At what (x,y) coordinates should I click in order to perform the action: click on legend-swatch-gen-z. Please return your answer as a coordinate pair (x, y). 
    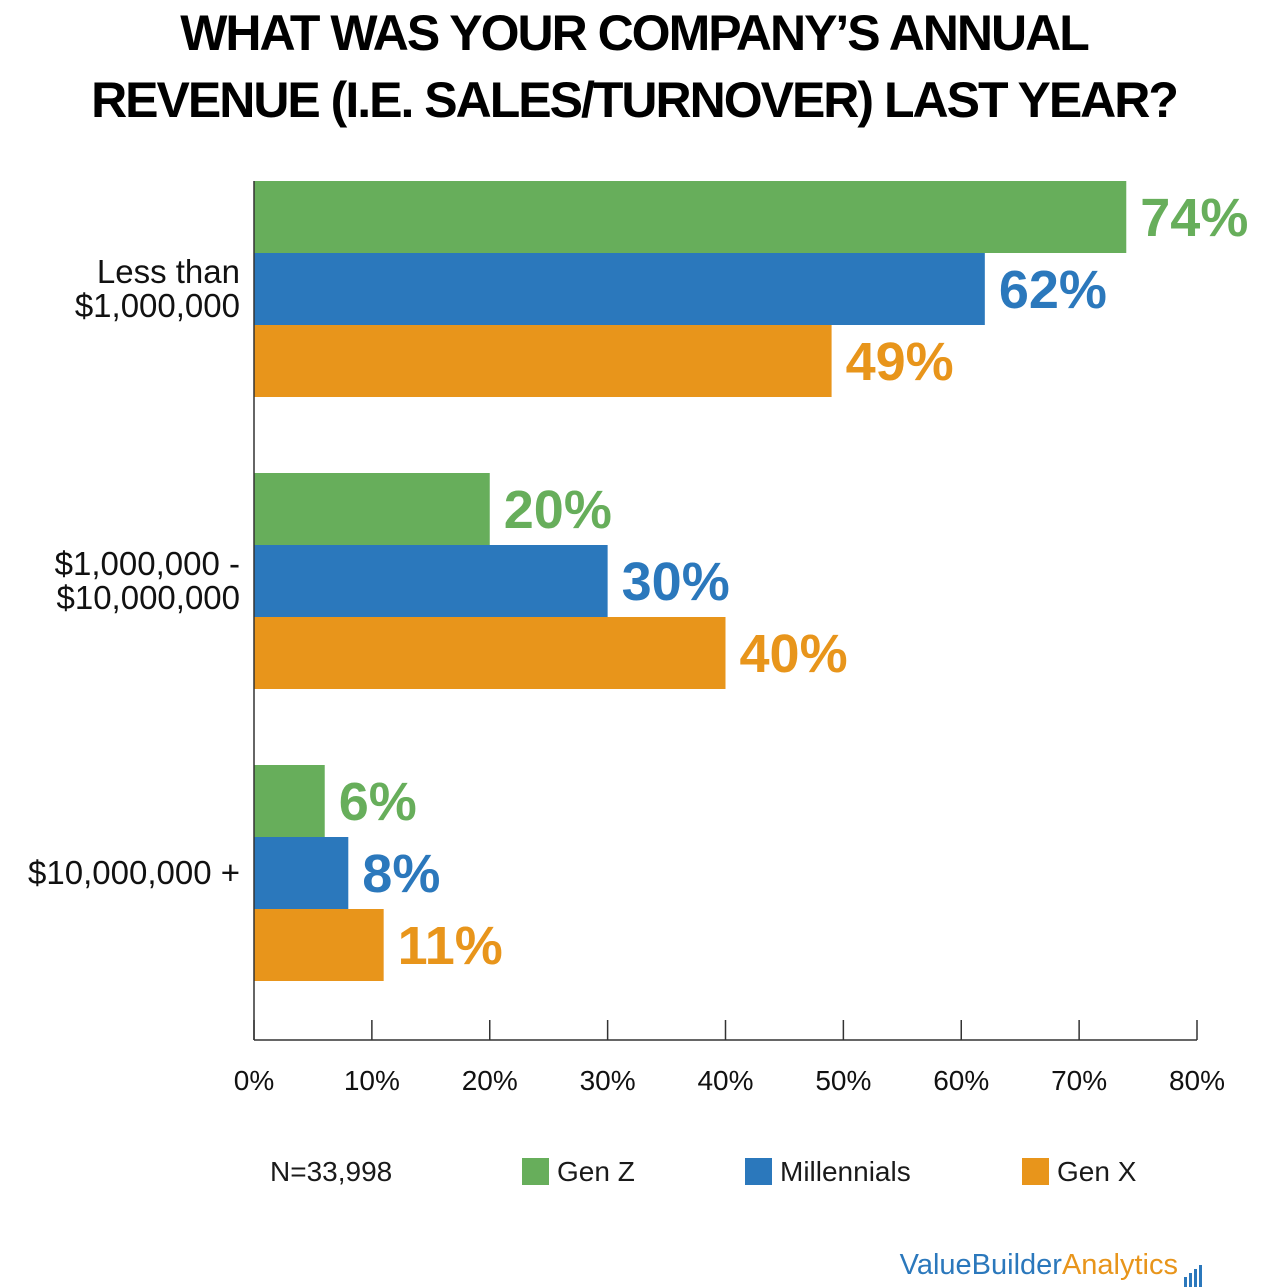
    Looking at the image, I should click on (535, 1171).